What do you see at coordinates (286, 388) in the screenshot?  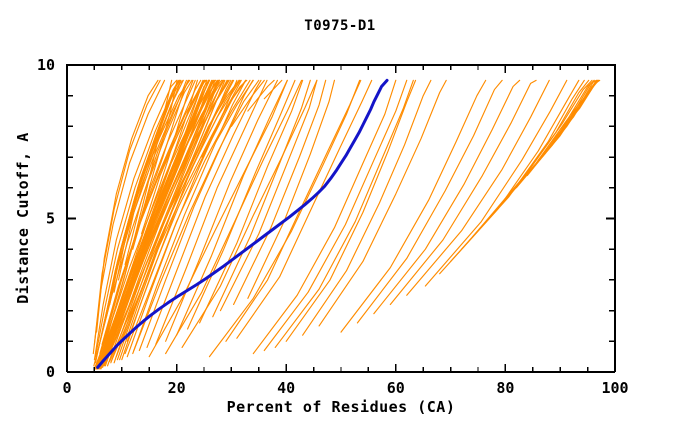 I see `x-tick-label: 40` at bounding box center [286, 388].